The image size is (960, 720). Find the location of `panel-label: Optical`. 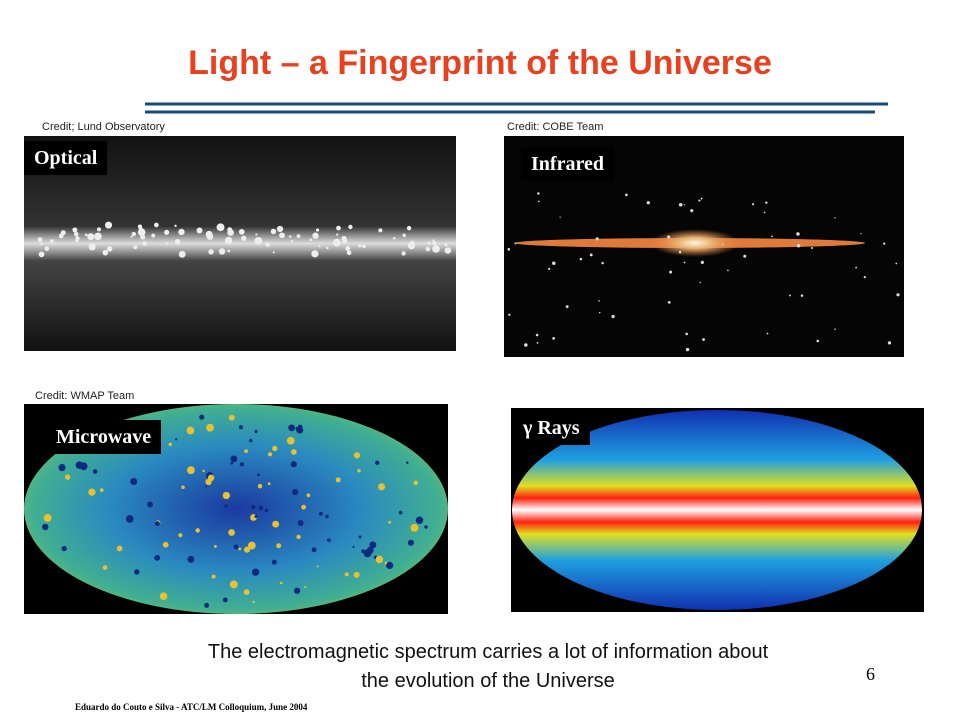

panel-label: Optical is located at coordinates (66, 158).